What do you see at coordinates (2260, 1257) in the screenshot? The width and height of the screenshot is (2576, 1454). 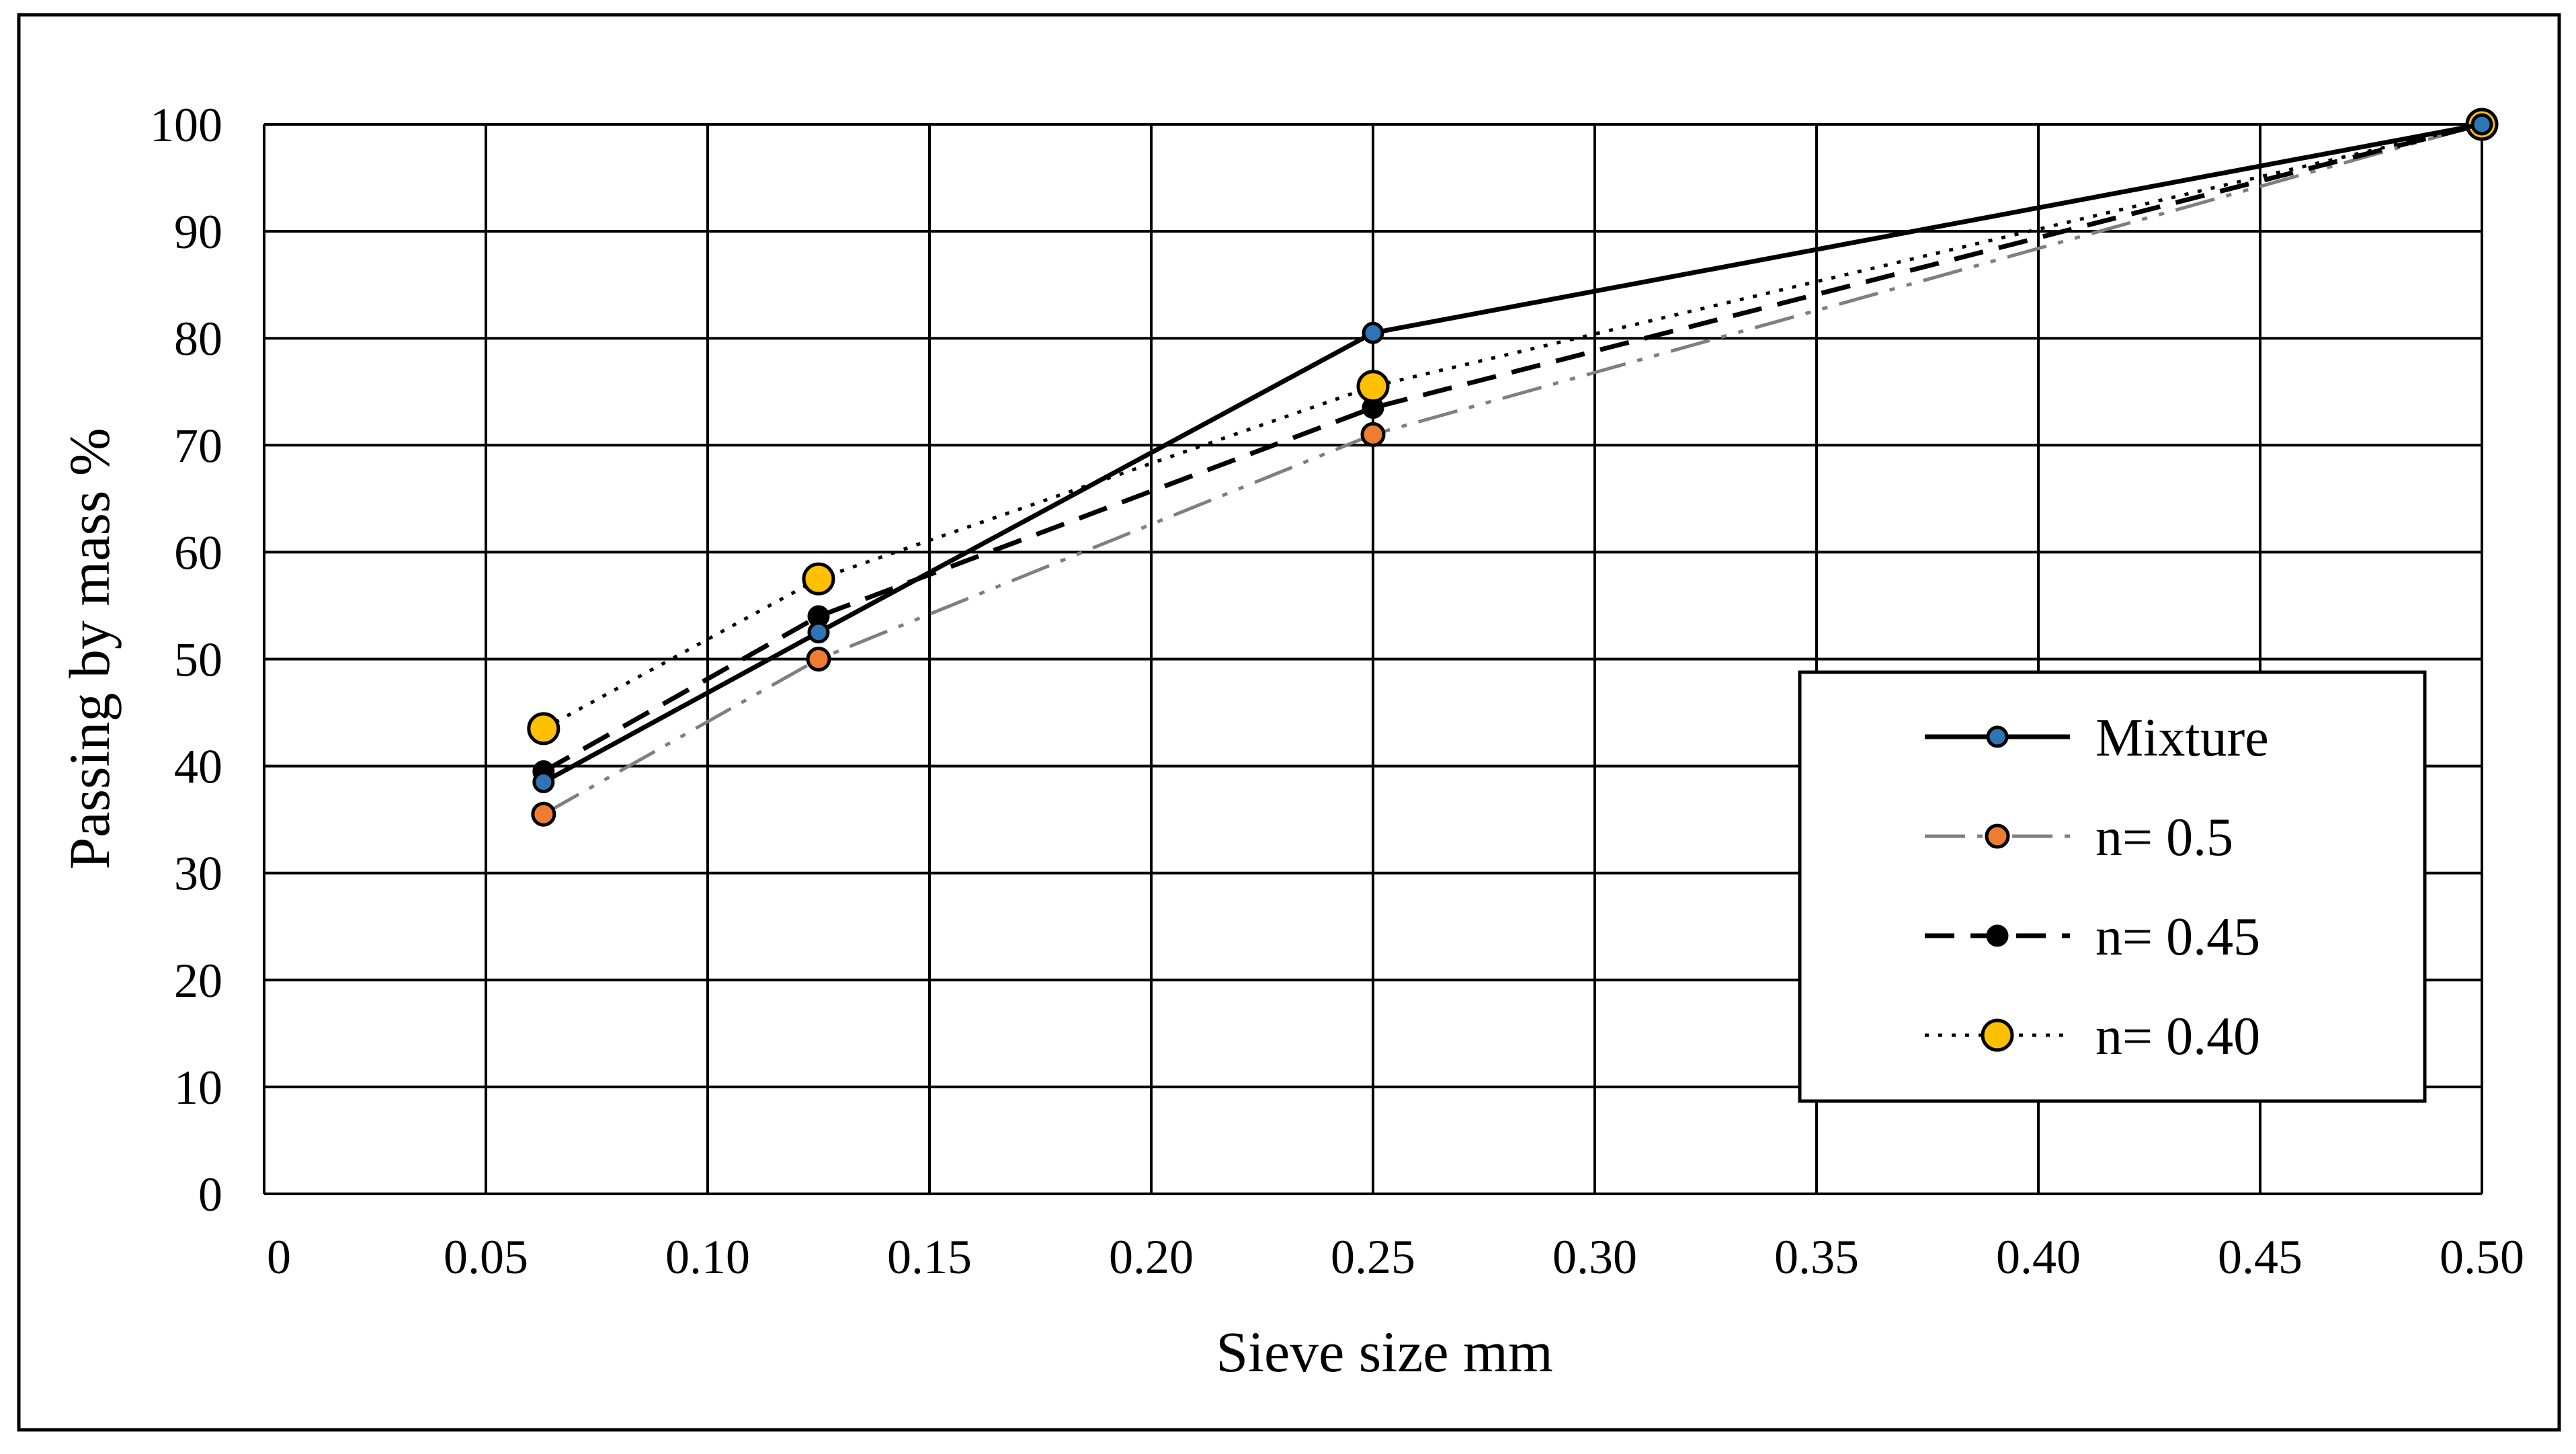 I see `x-tick-label: 0.45` at bounding box center [2260, 1257].